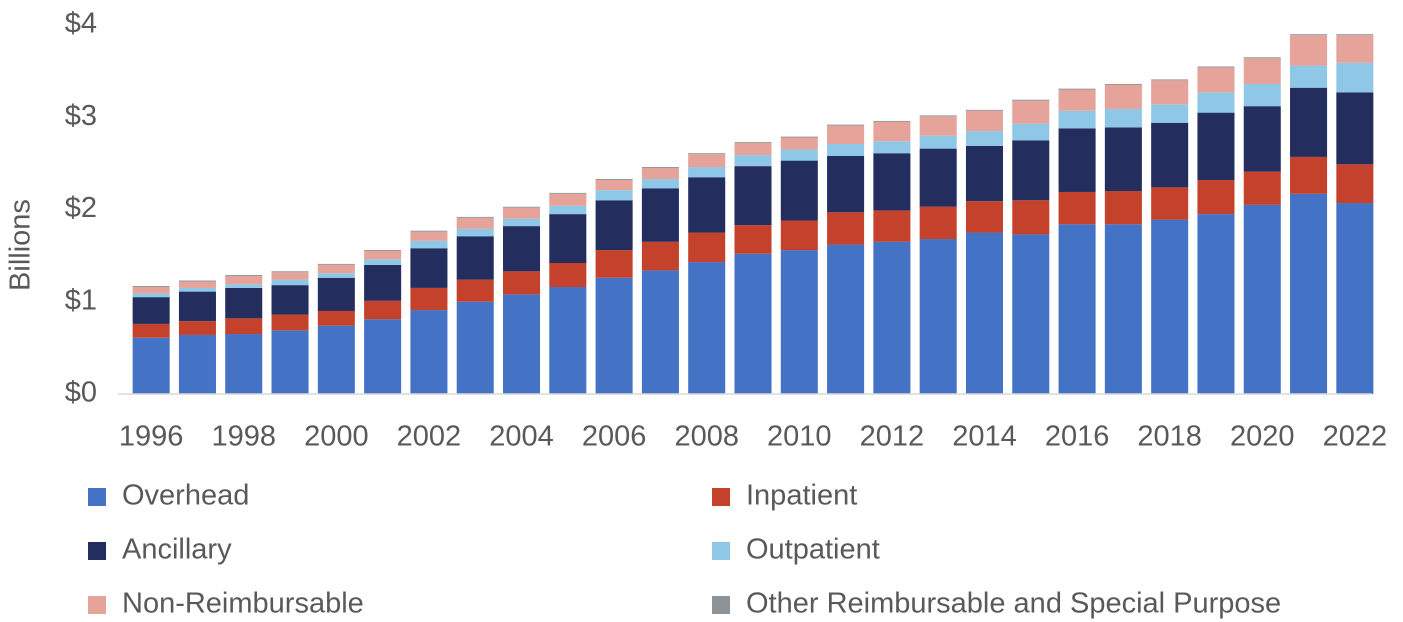 The height and width of the screenshot is (622, 1403). Describe the element at coordinates (185, 496) in the screenshot. I see `legend-label: Overhead` at that location.